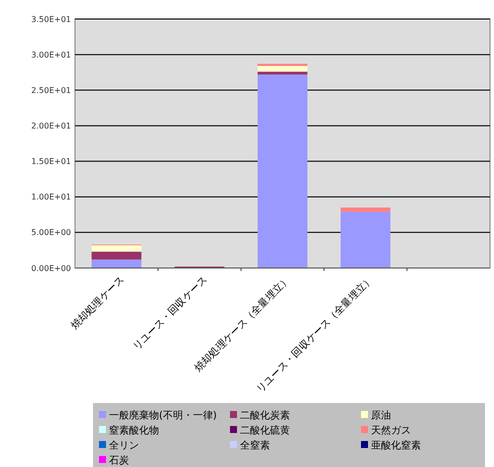 This screenshot has height=467, width=494. What do you see at coordinates (51, 55) in the screenshot?
I see `y-tick-label: 3.00E+01` at bounding box center [51, 55].